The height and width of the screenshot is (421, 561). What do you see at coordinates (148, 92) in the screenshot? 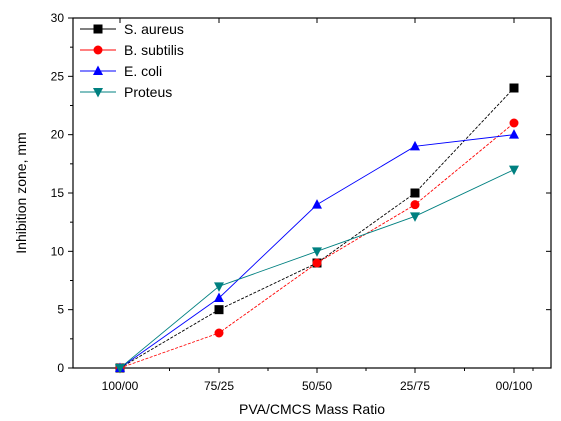
I see `legend-label: Proteus` at bounding box center [148, 92].